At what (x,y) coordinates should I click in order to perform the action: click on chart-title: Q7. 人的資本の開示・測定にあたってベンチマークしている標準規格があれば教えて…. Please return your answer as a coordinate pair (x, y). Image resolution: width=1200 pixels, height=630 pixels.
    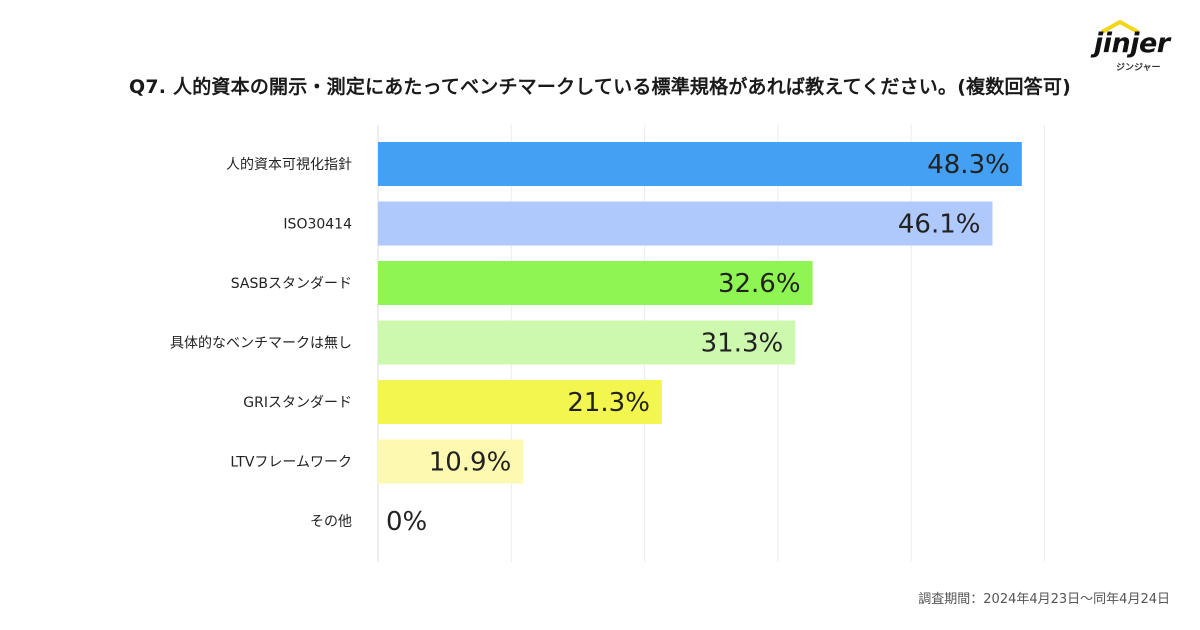
    Looking at the image, I should click on (600, 87).